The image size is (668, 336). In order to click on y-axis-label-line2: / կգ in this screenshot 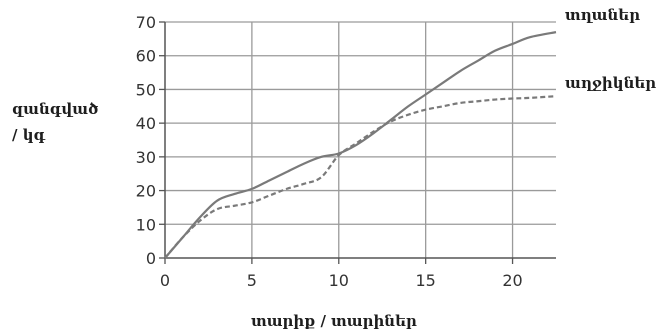, I will do `click(29, 135)`.